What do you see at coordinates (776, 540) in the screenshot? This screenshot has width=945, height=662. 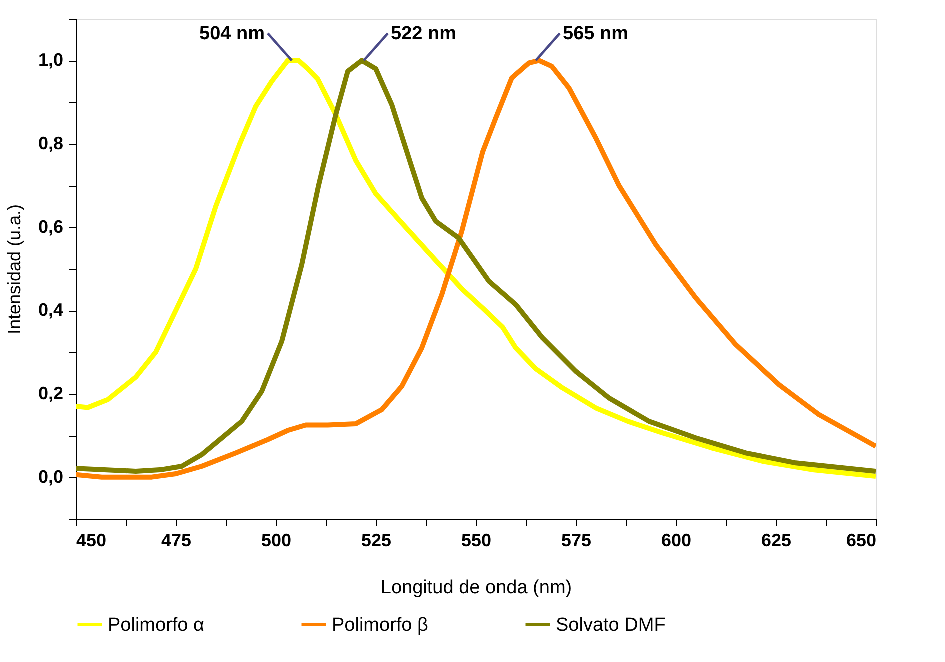 I see `x-tick-label: 625` at bounding box center [776, 540].